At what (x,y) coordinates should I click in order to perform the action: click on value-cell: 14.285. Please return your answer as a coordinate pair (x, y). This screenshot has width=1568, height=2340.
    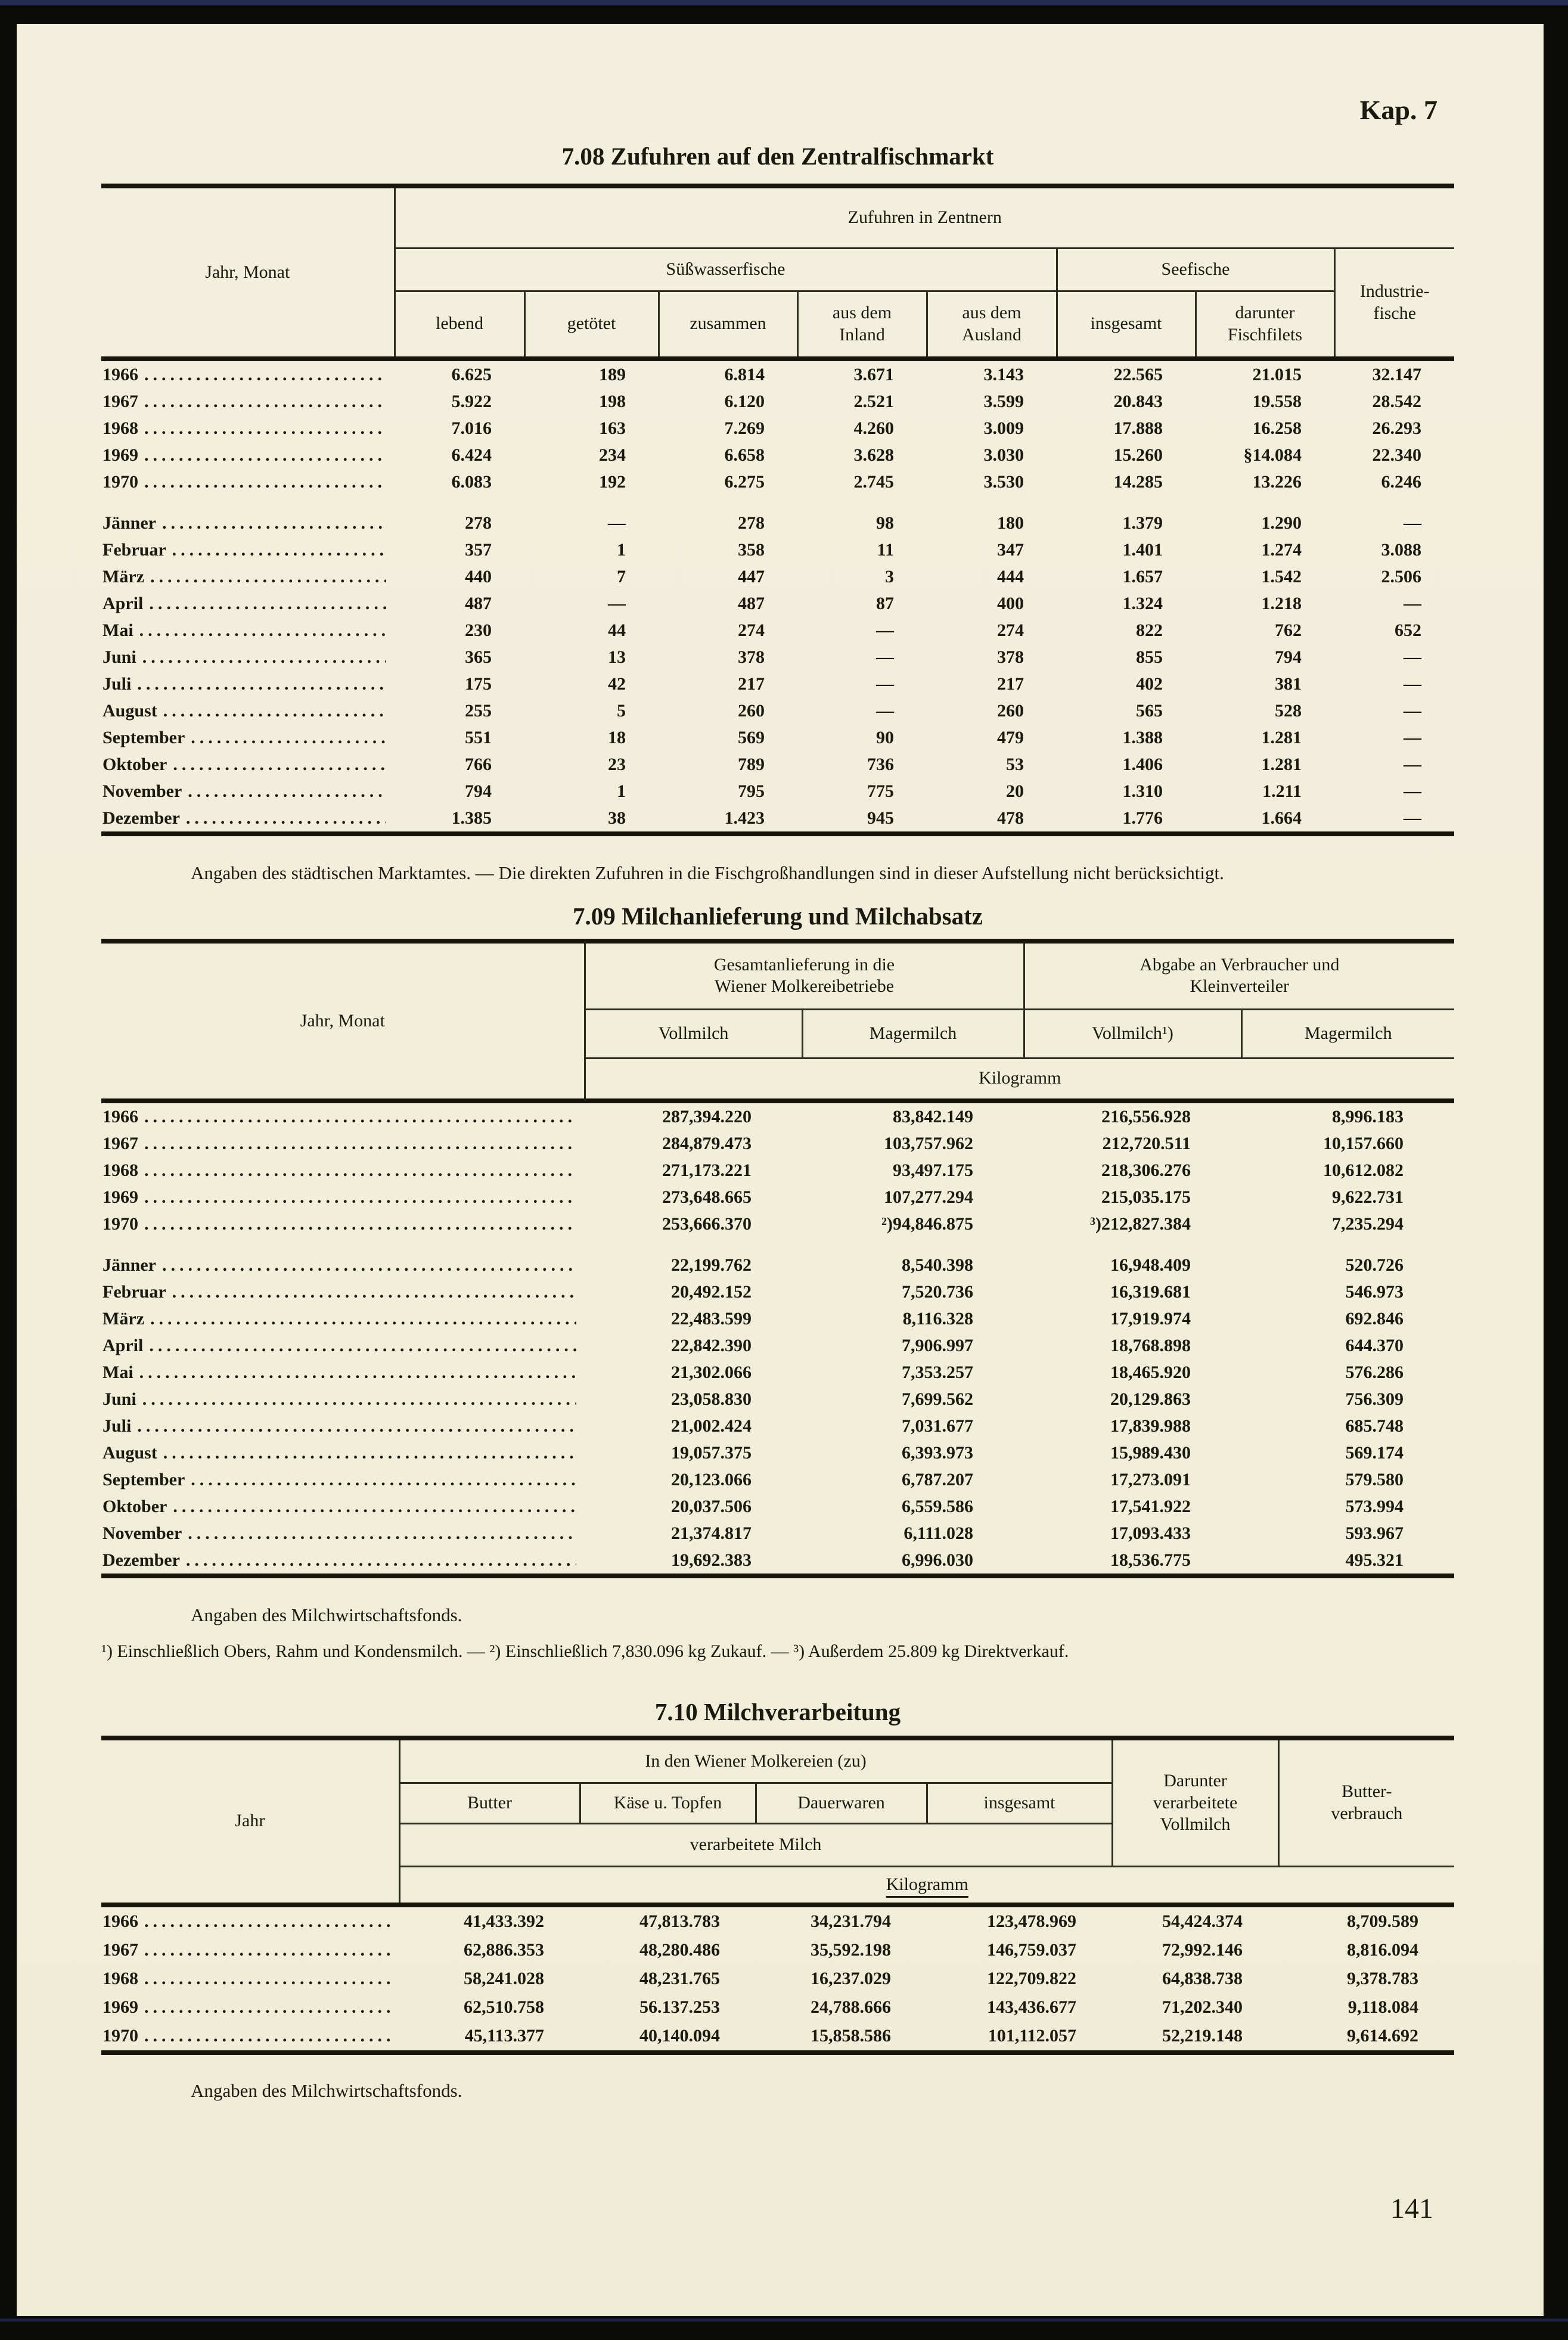
    Looking at the image, I should click on (1138, 482).